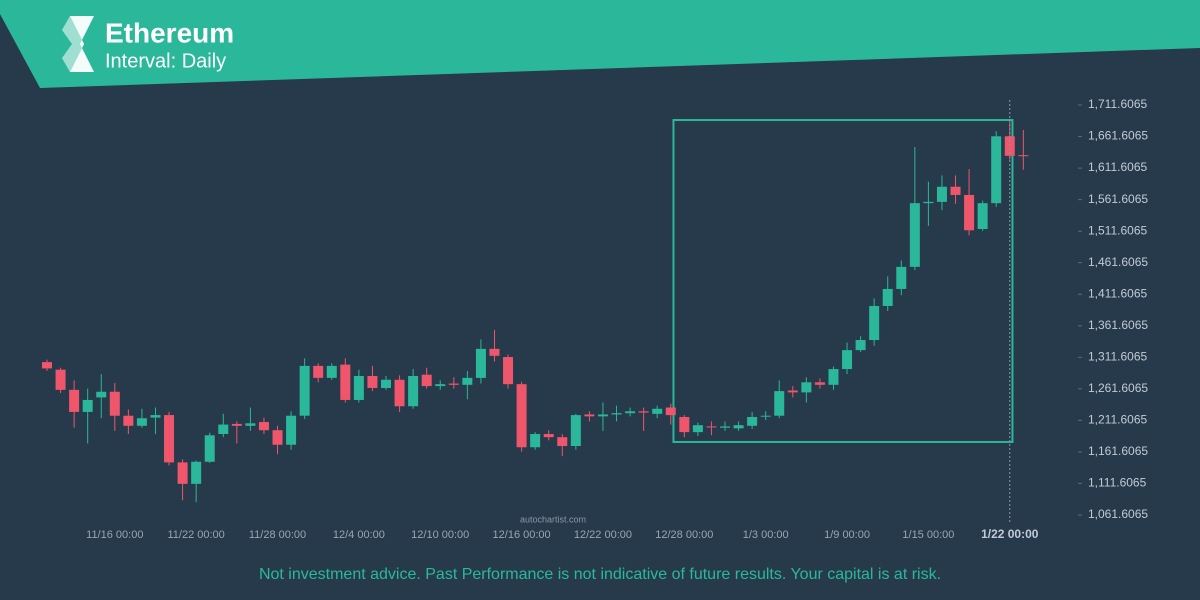 This screenshot has width=1200, height=600. What do you see at coordinates (114, 535) in the screenshot?
I see `x-tick-label: 11/16 00:00` at bounding box center [114, 535].